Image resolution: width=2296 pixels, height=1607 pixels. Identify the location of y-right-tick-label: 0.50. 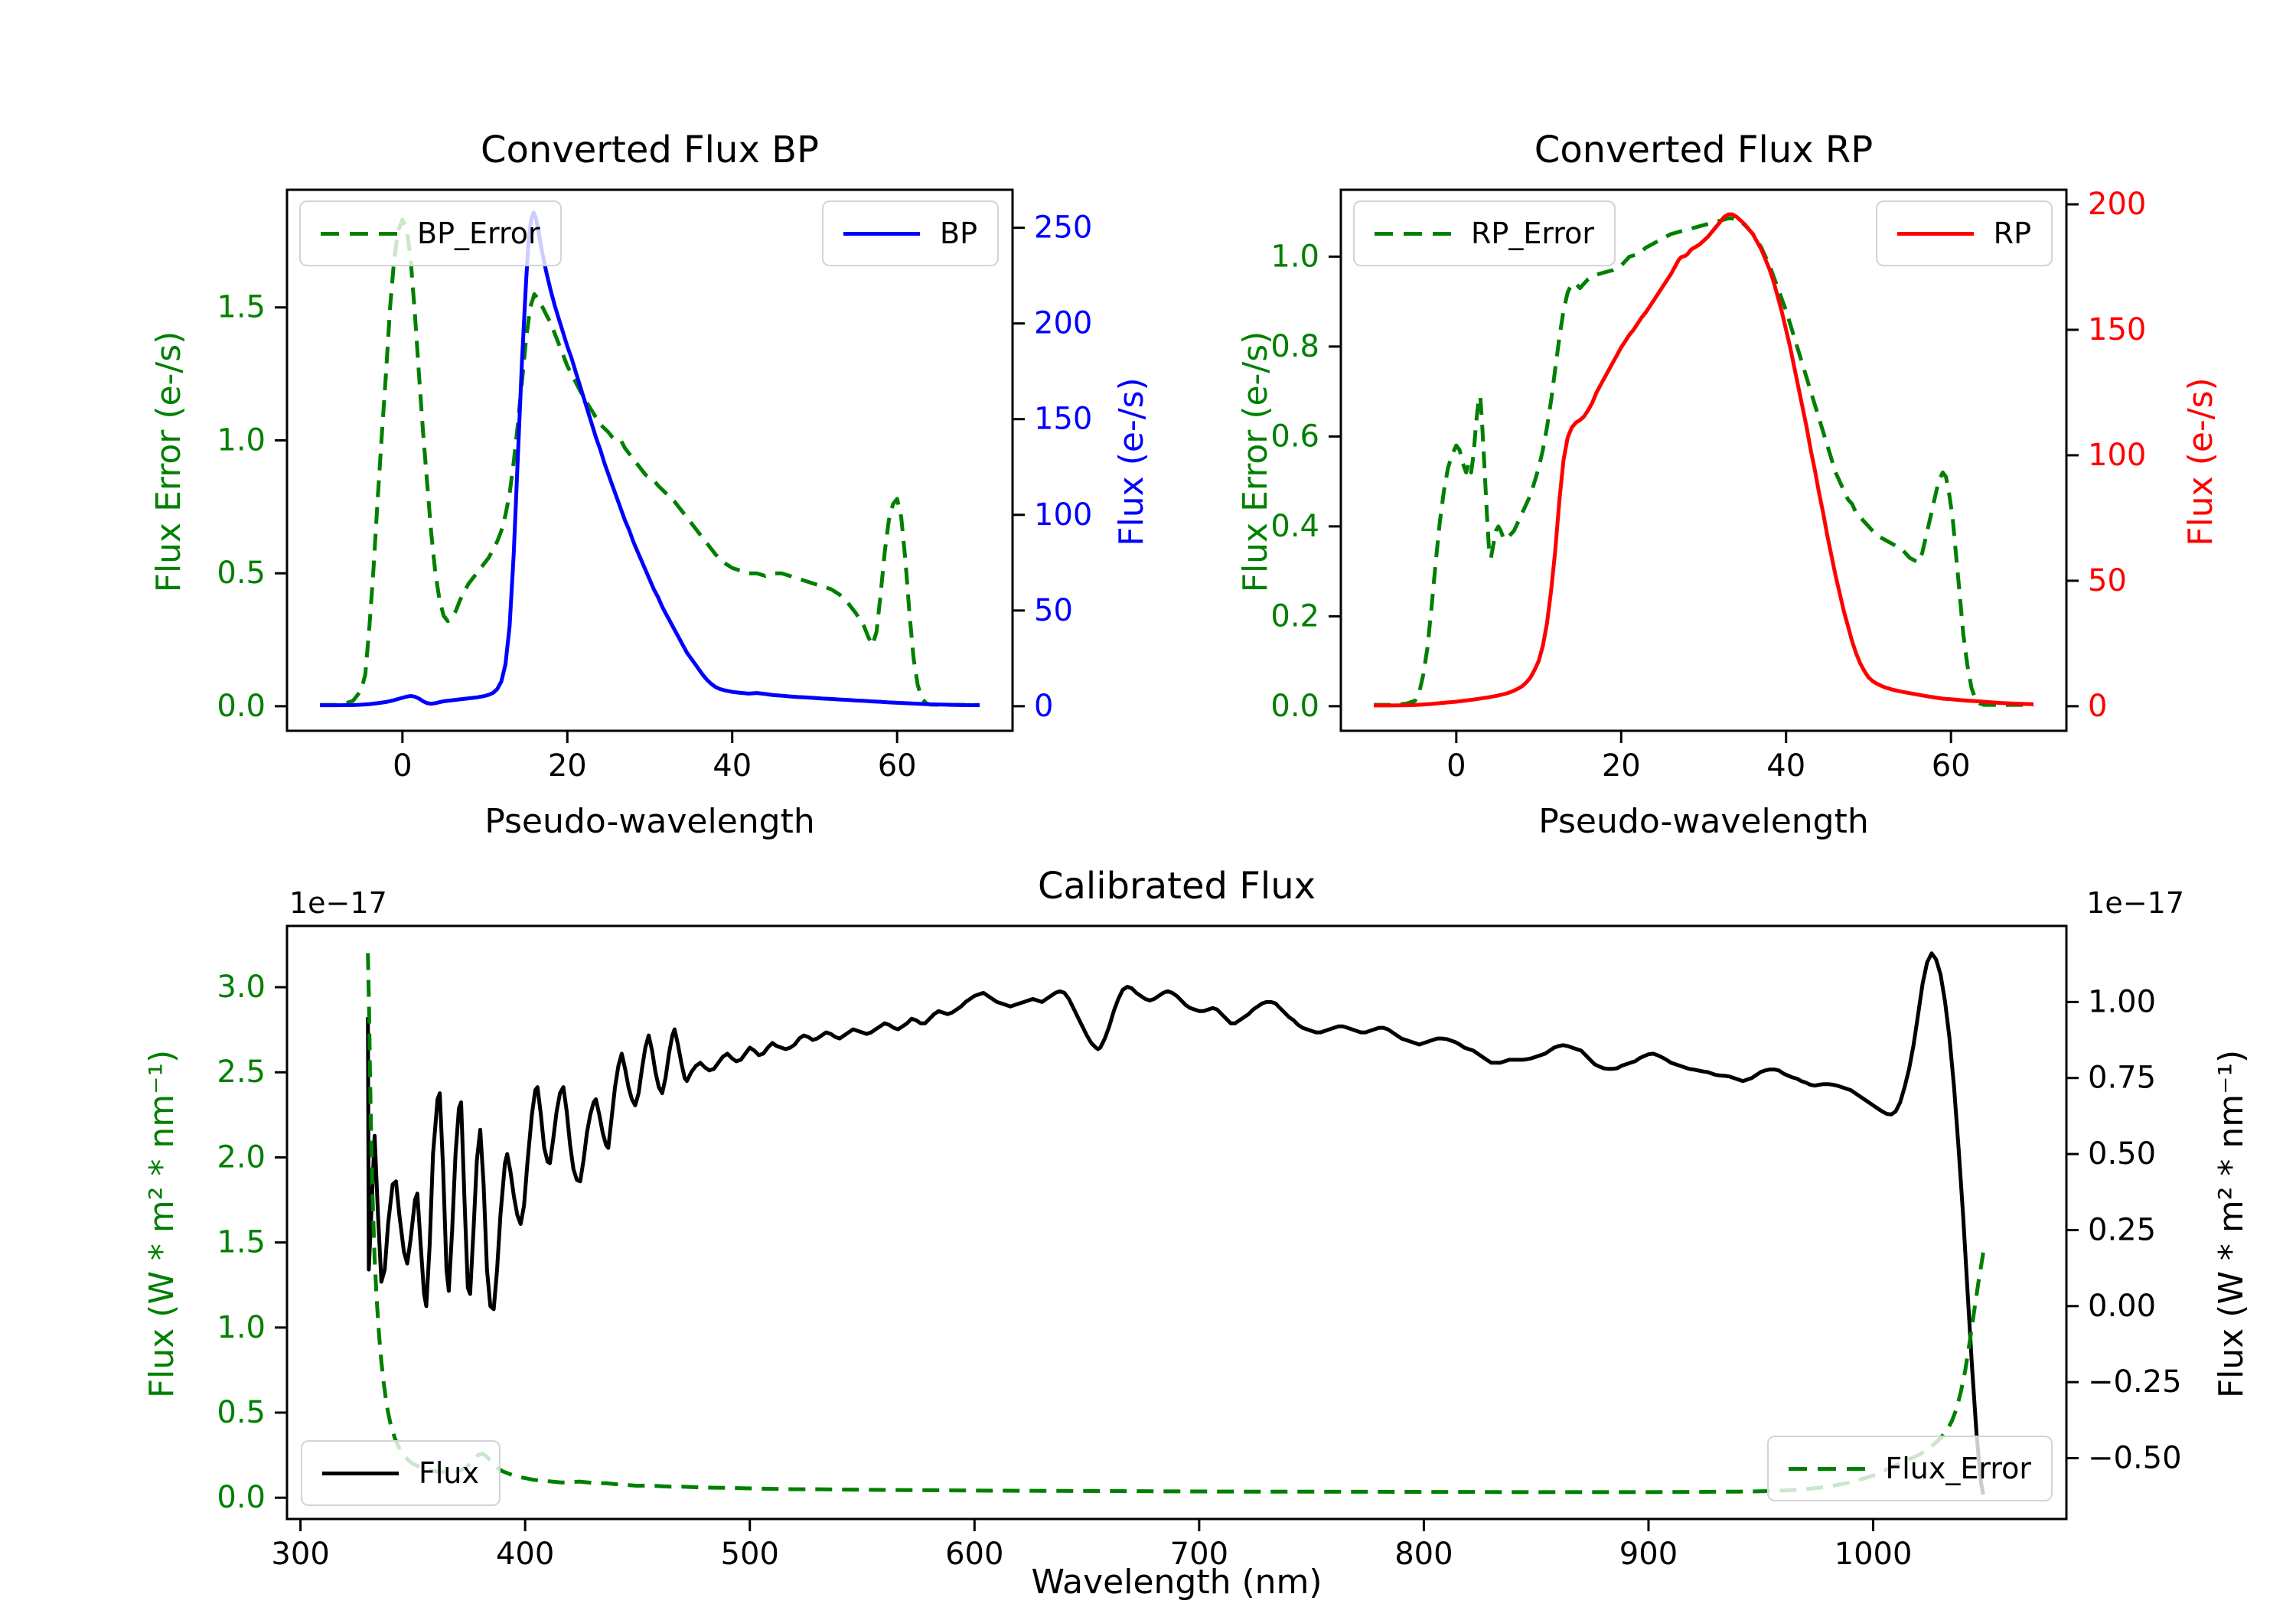
(2122, 1154).